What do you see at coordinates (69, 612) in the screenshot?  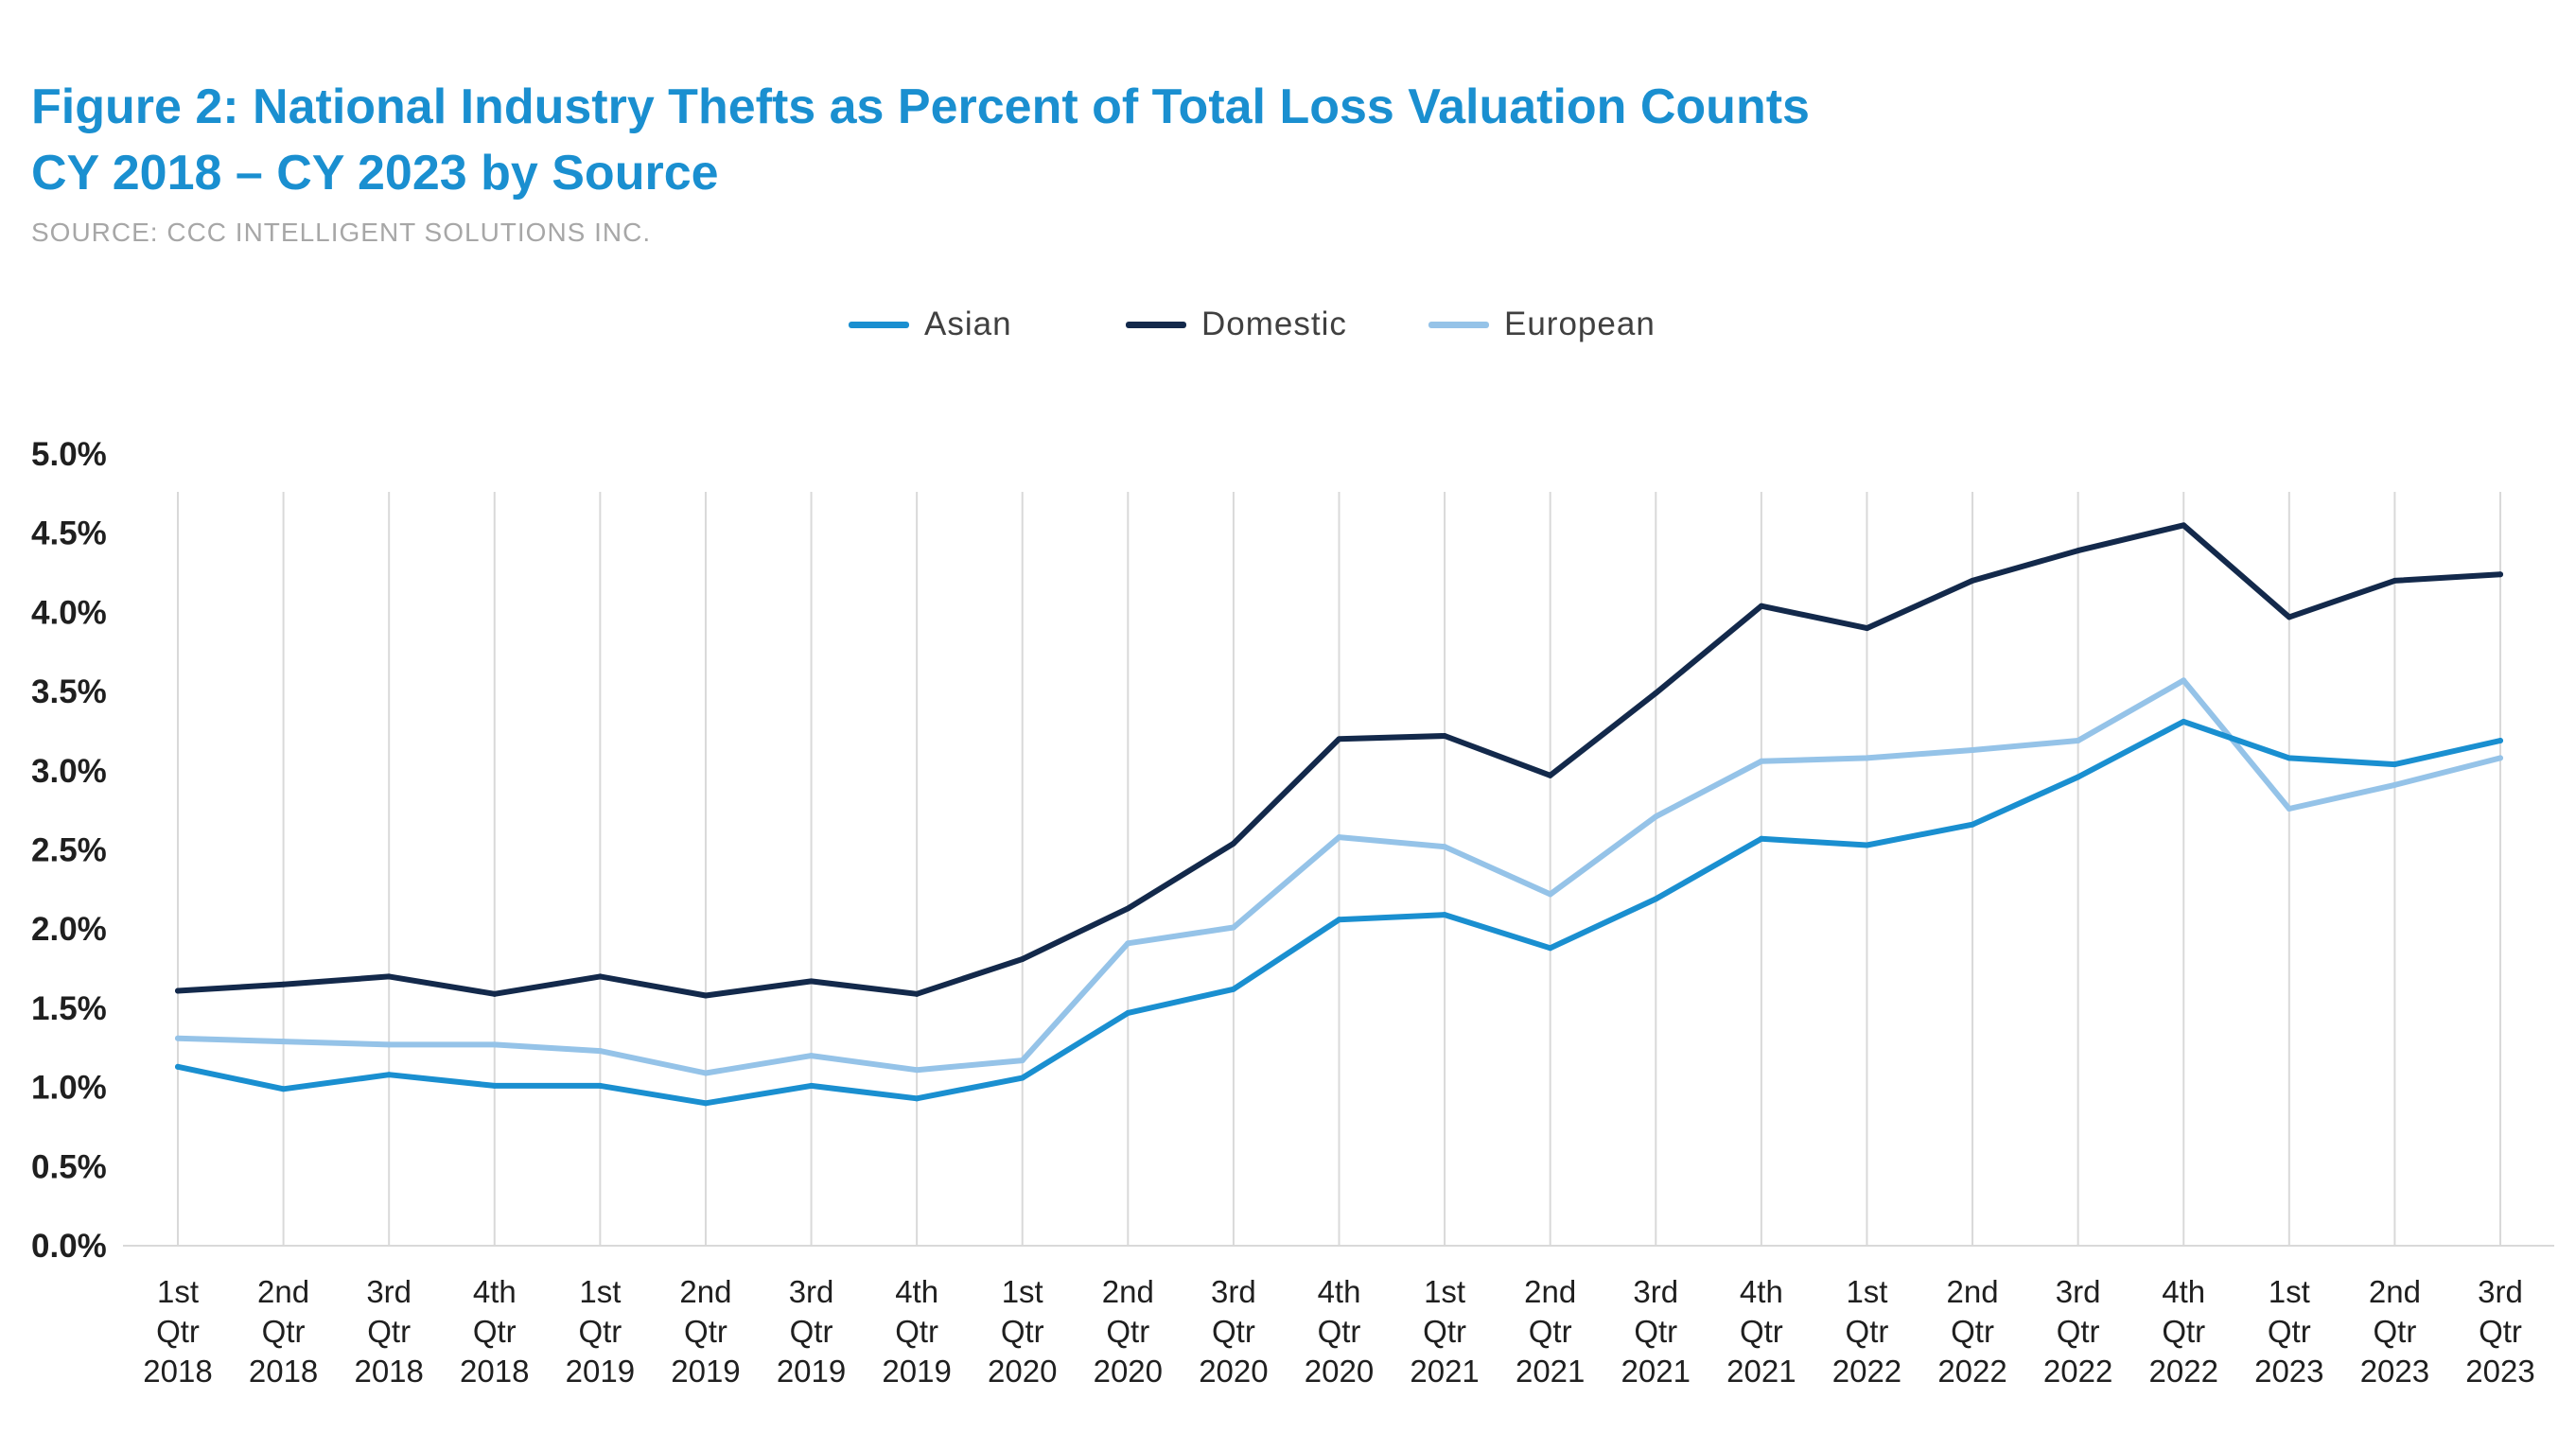 I see `y-tick-label: 4.0%` at bounding box center [69, 612].